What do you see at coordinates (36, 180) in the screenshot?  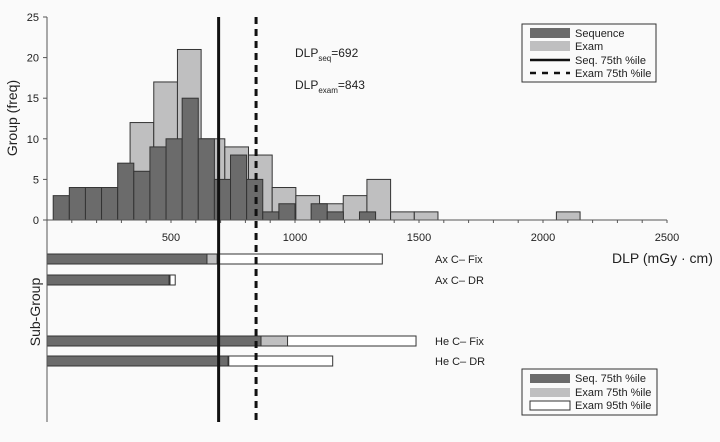 I see `y-tick-label: 5` at bounding box center [36, 180].